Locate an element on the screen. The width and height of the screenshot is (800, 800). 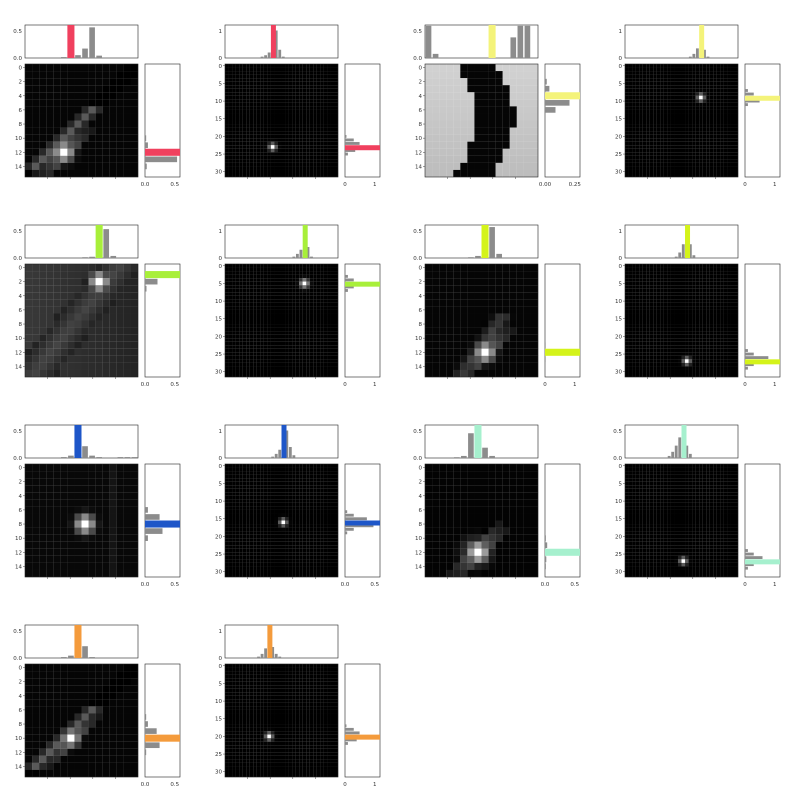
top-hist-frame is located at coordinates (81, 241).